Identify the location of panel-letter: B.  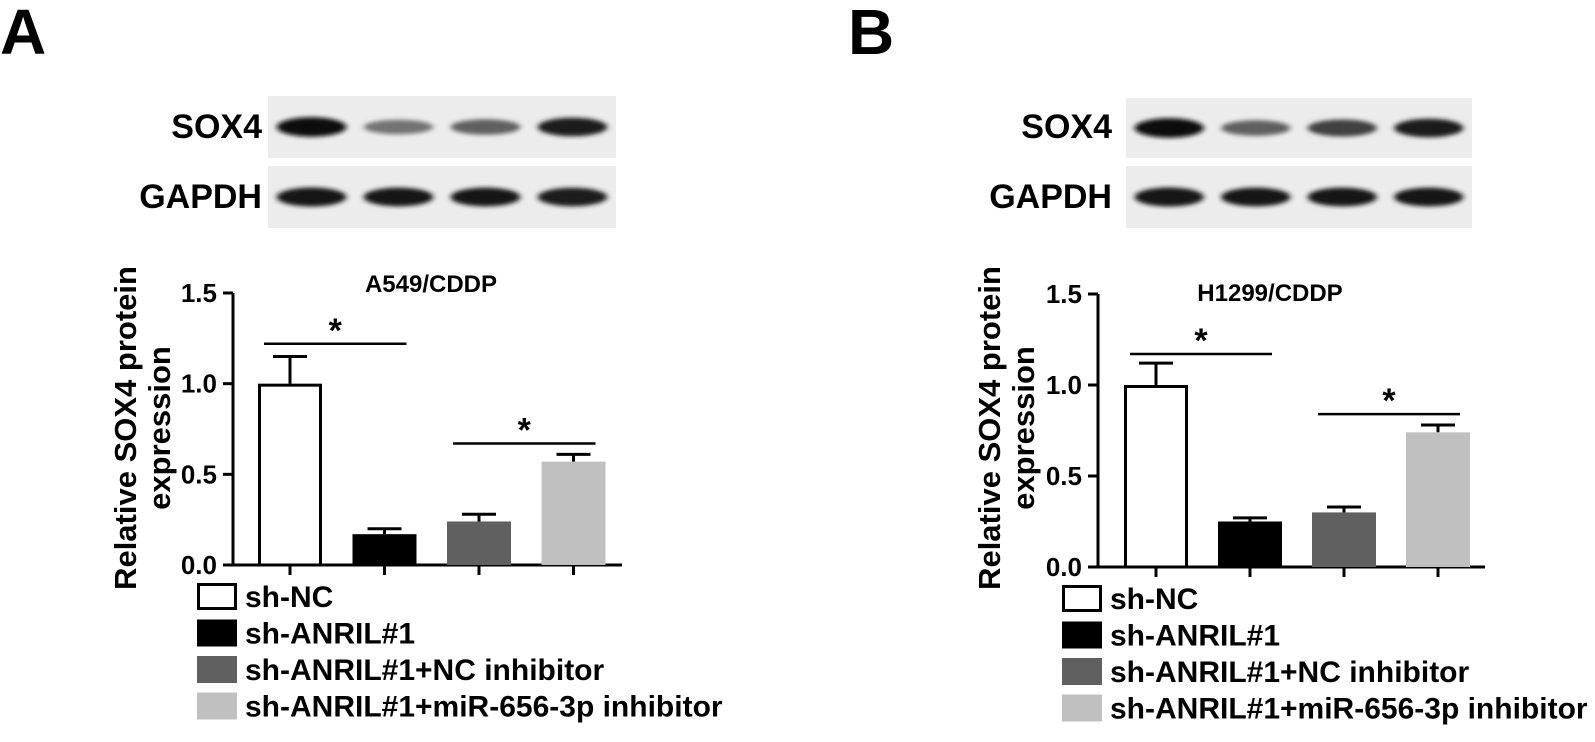
(871, 34).